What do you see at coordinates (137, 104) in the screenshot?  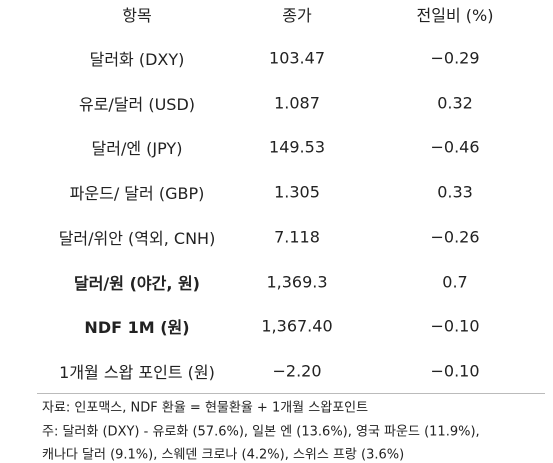 I see `table-cell: 유로/달러 (USD)` at bounding box center [137, 104].